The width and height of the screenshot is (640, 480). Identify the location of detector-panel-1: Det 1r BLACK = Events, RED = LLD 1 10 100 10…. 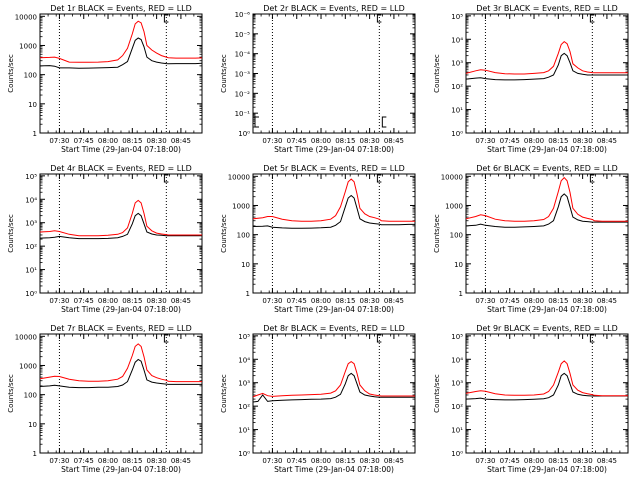
(105, 79).